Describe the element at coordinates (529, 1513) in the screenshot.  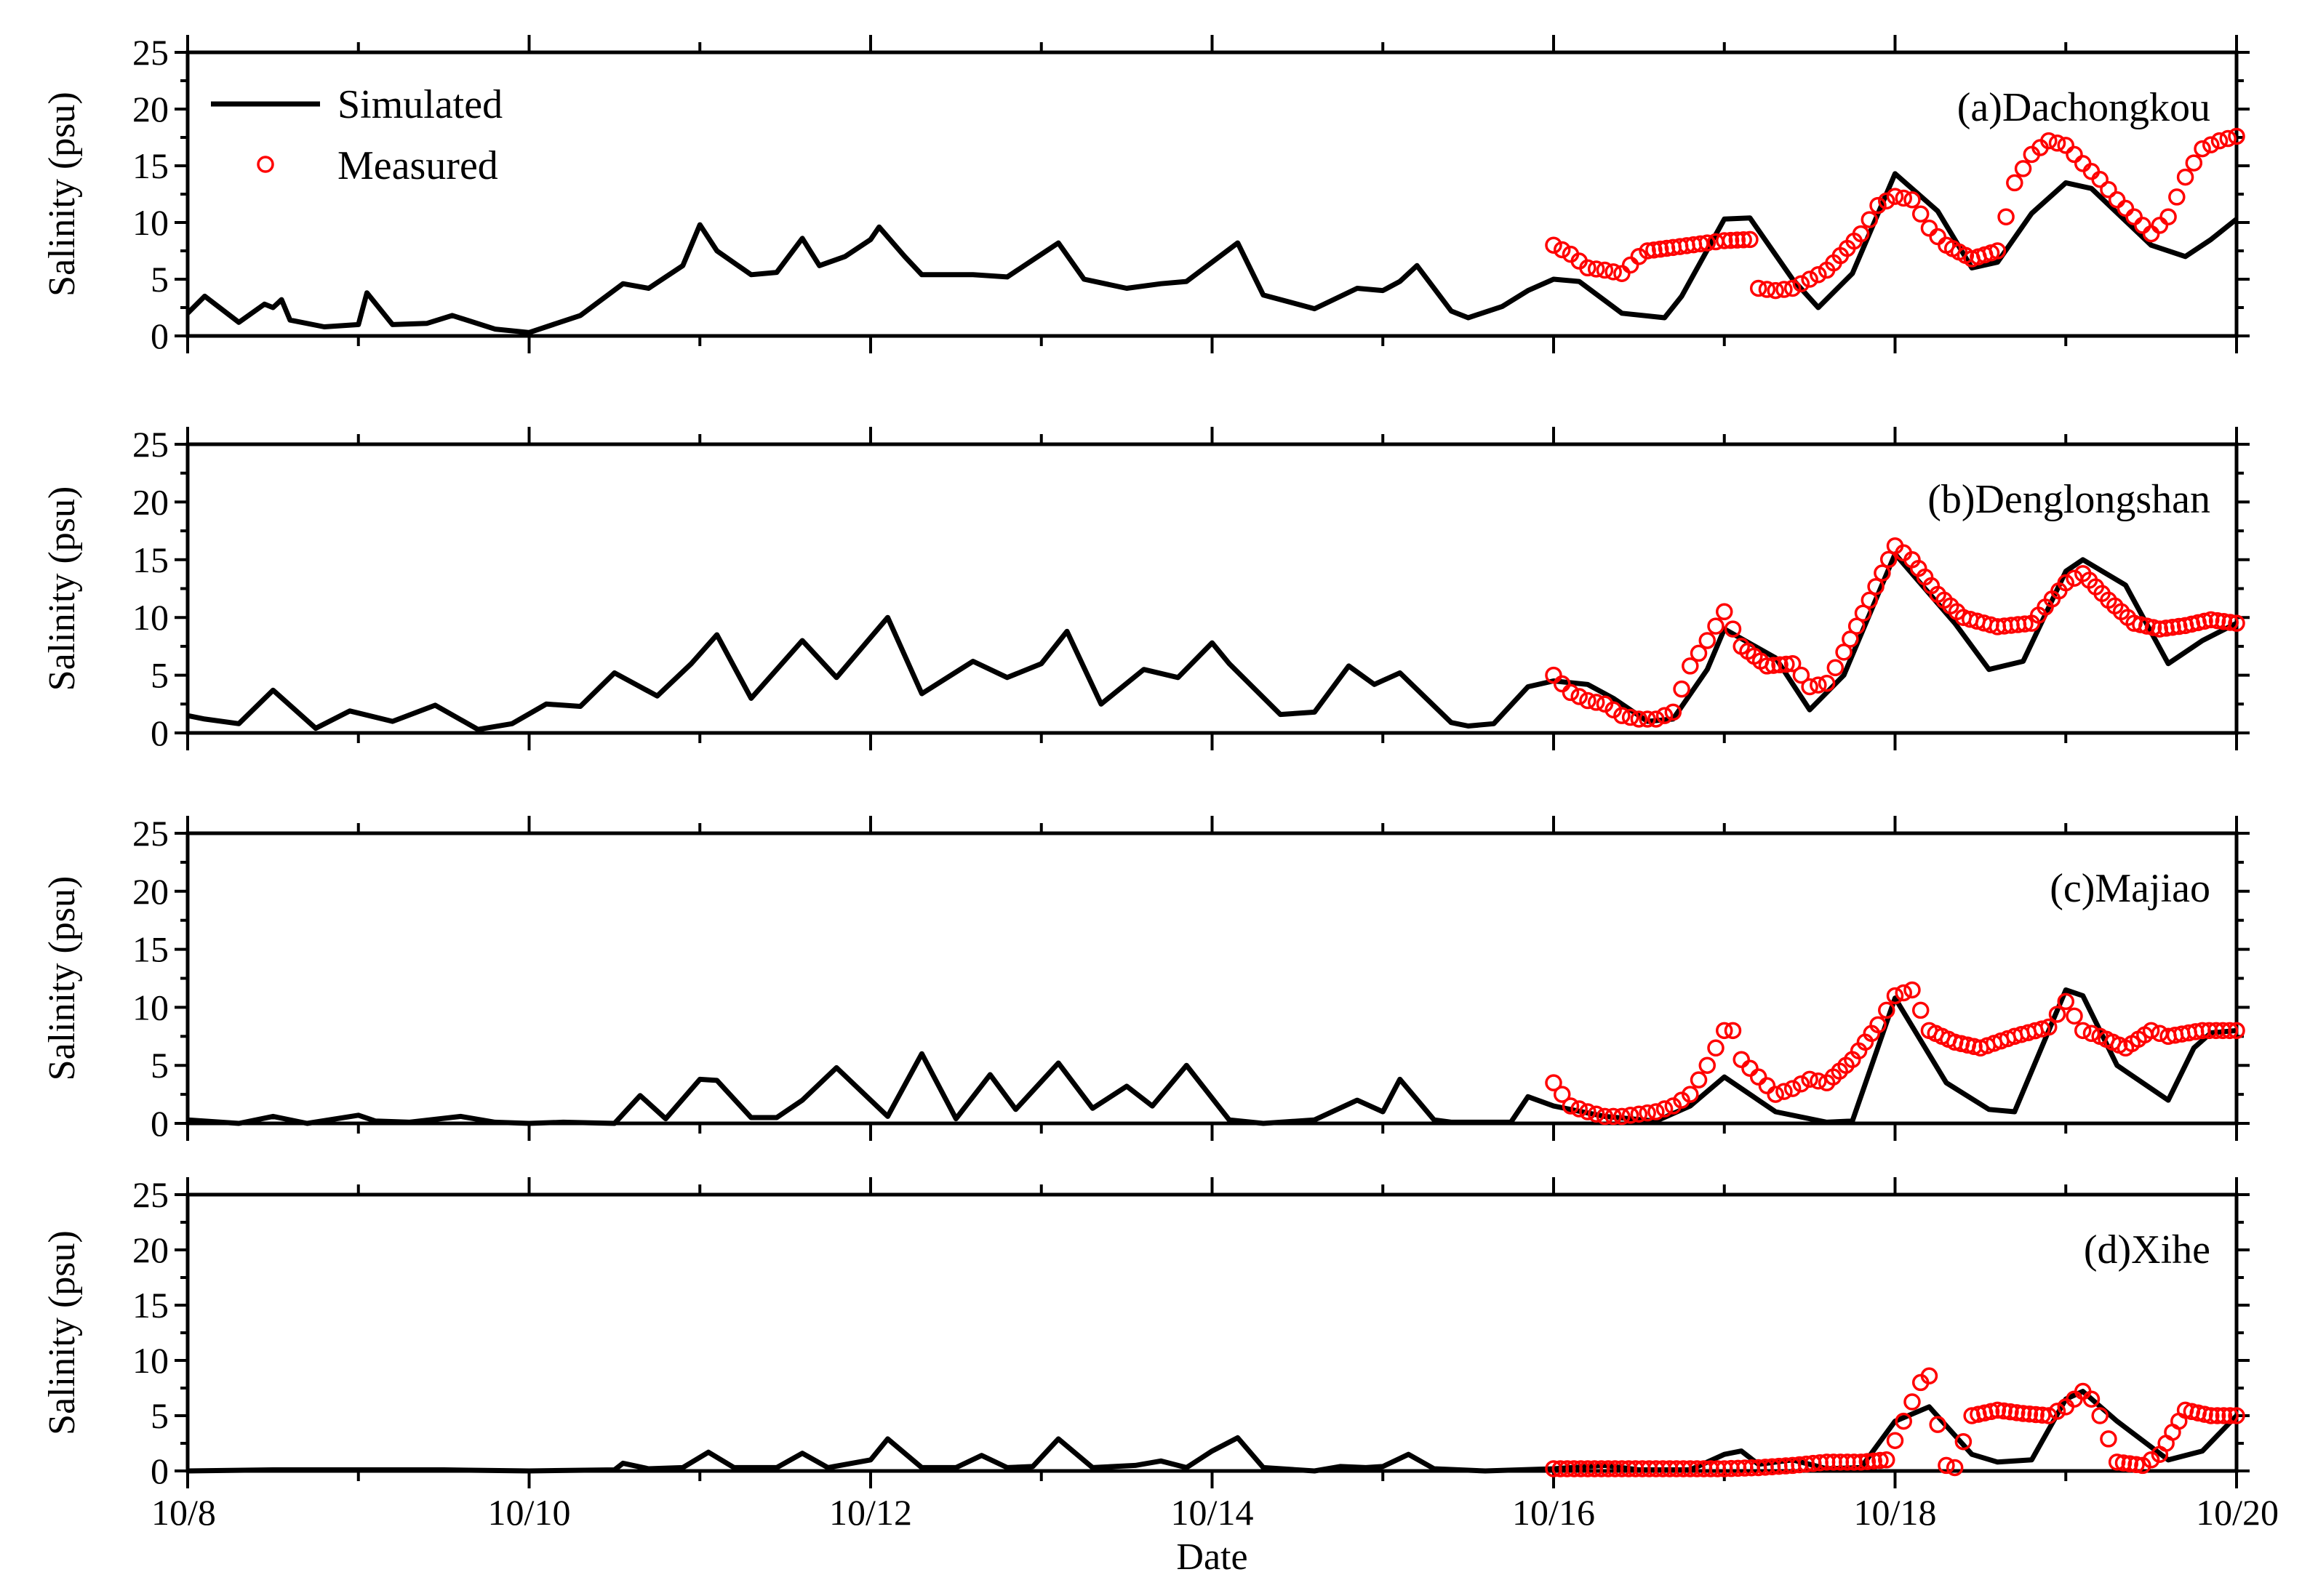
I see `x-tick-label: 10/10` at that location.